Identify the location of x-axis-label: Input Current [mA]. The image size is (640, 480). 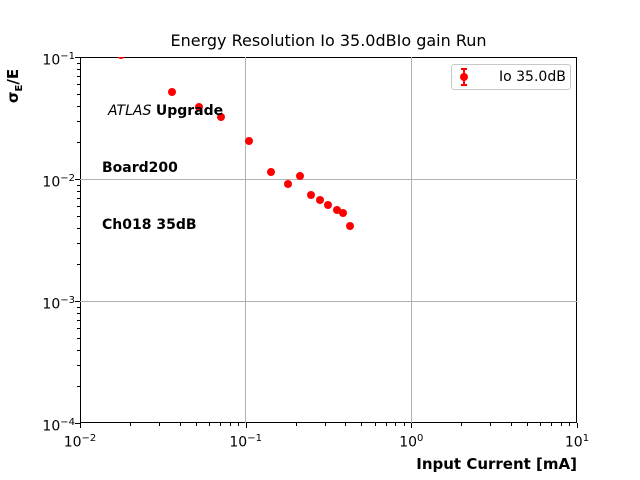
(496, 464).